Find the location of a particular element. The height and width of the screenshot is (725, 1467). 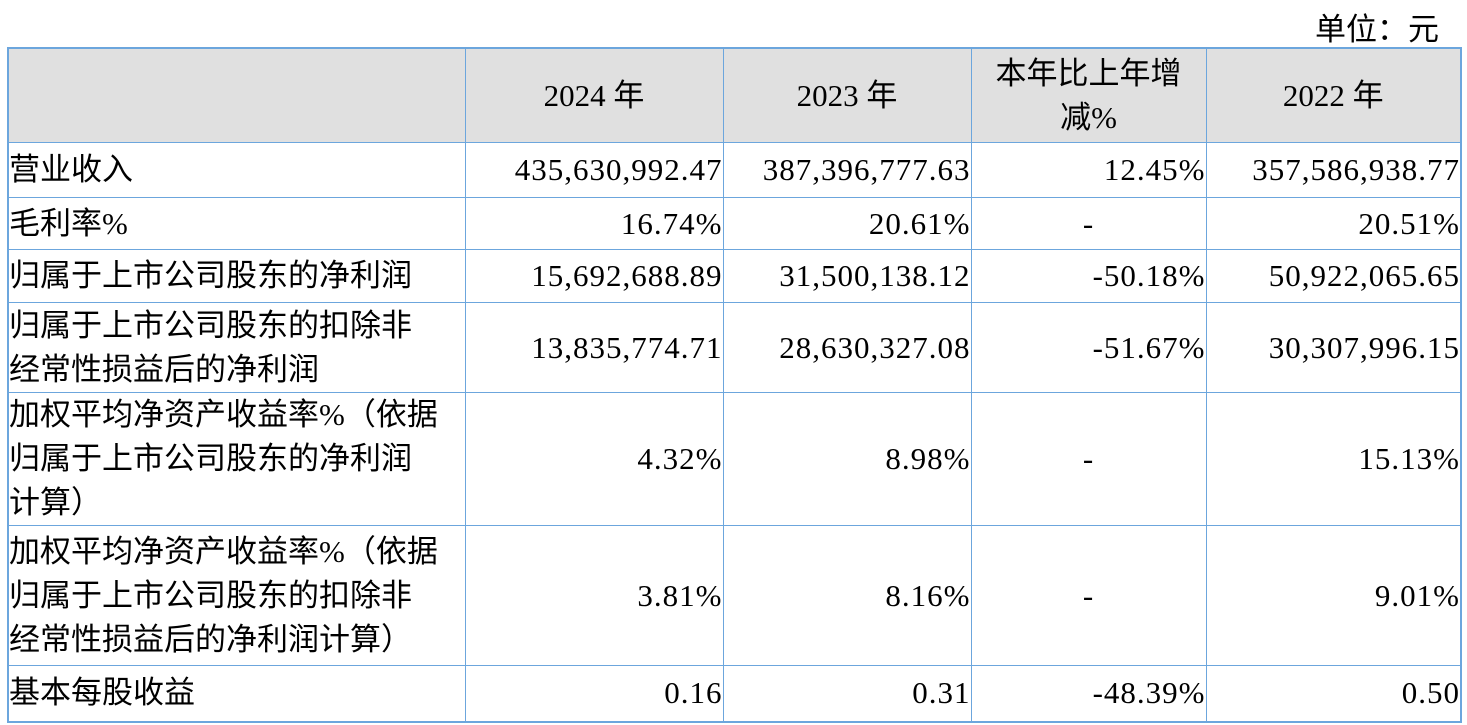

cell-yoy-change: -51.67% is located at coordinates (1088, 347).